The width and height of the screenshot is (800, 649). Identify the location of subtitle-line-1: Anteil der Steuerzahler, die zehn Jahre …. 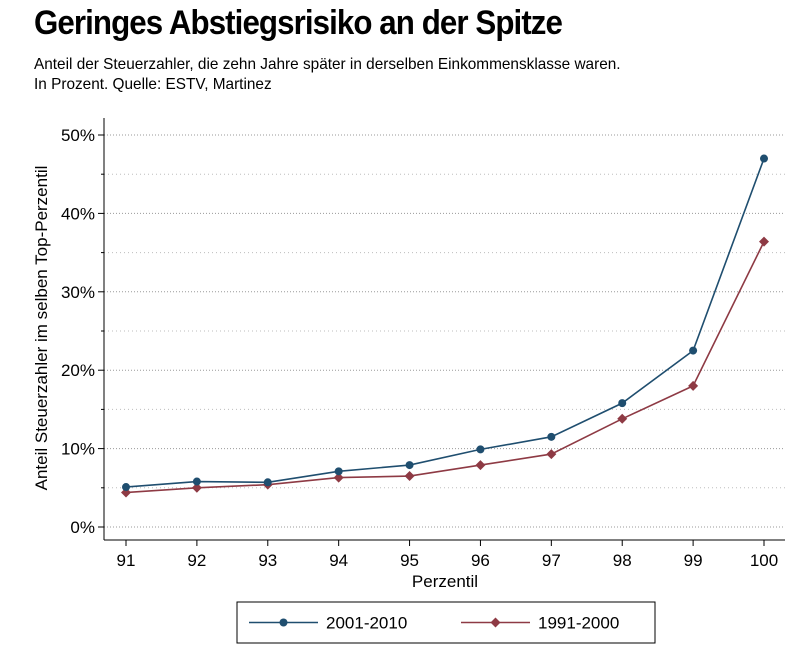
(327, 64).